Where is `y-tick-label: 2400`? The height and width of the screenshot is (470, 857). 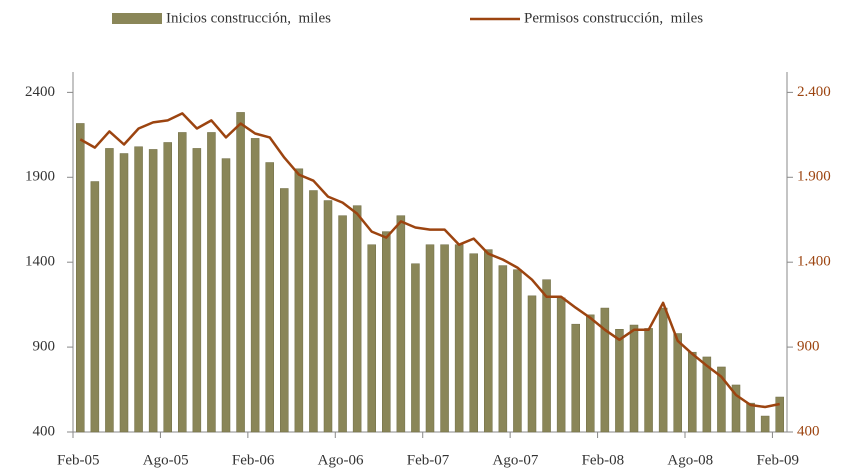
y-tick-label: 2400 is located at coordinates (40, 92).